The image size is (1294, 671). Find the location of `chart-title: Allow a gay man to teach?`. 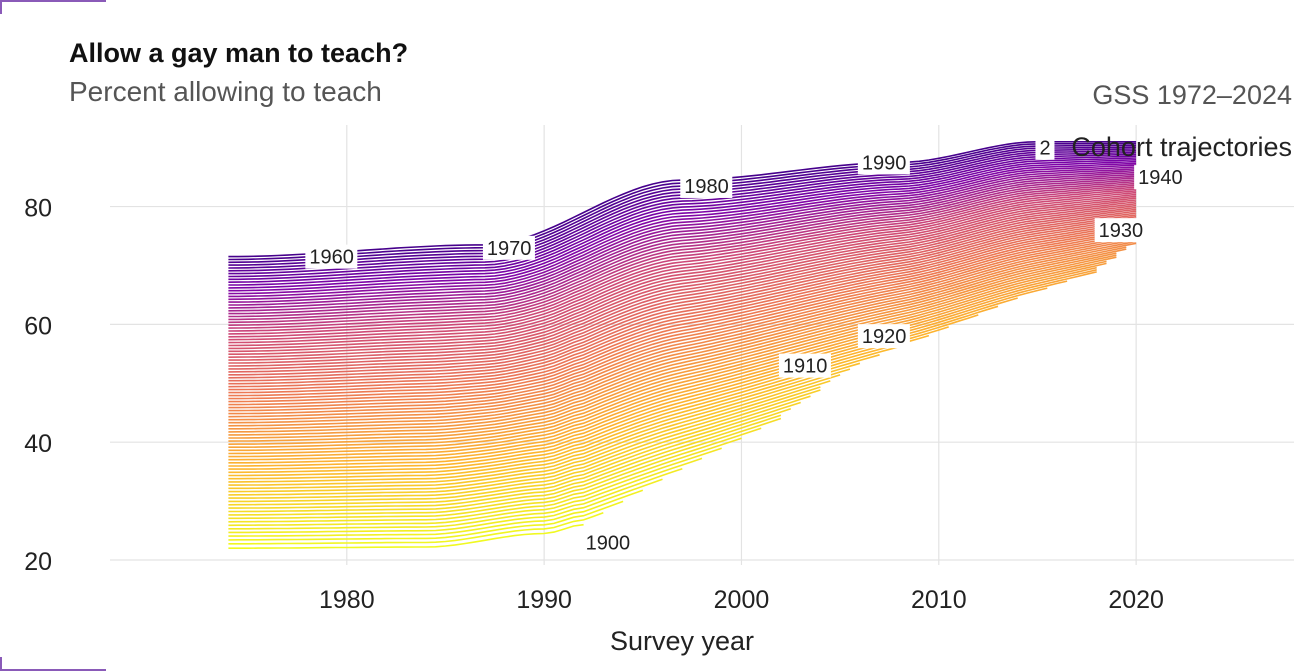

chart-title: Allow a gay man to teach? is located at coordinates (239, 53).